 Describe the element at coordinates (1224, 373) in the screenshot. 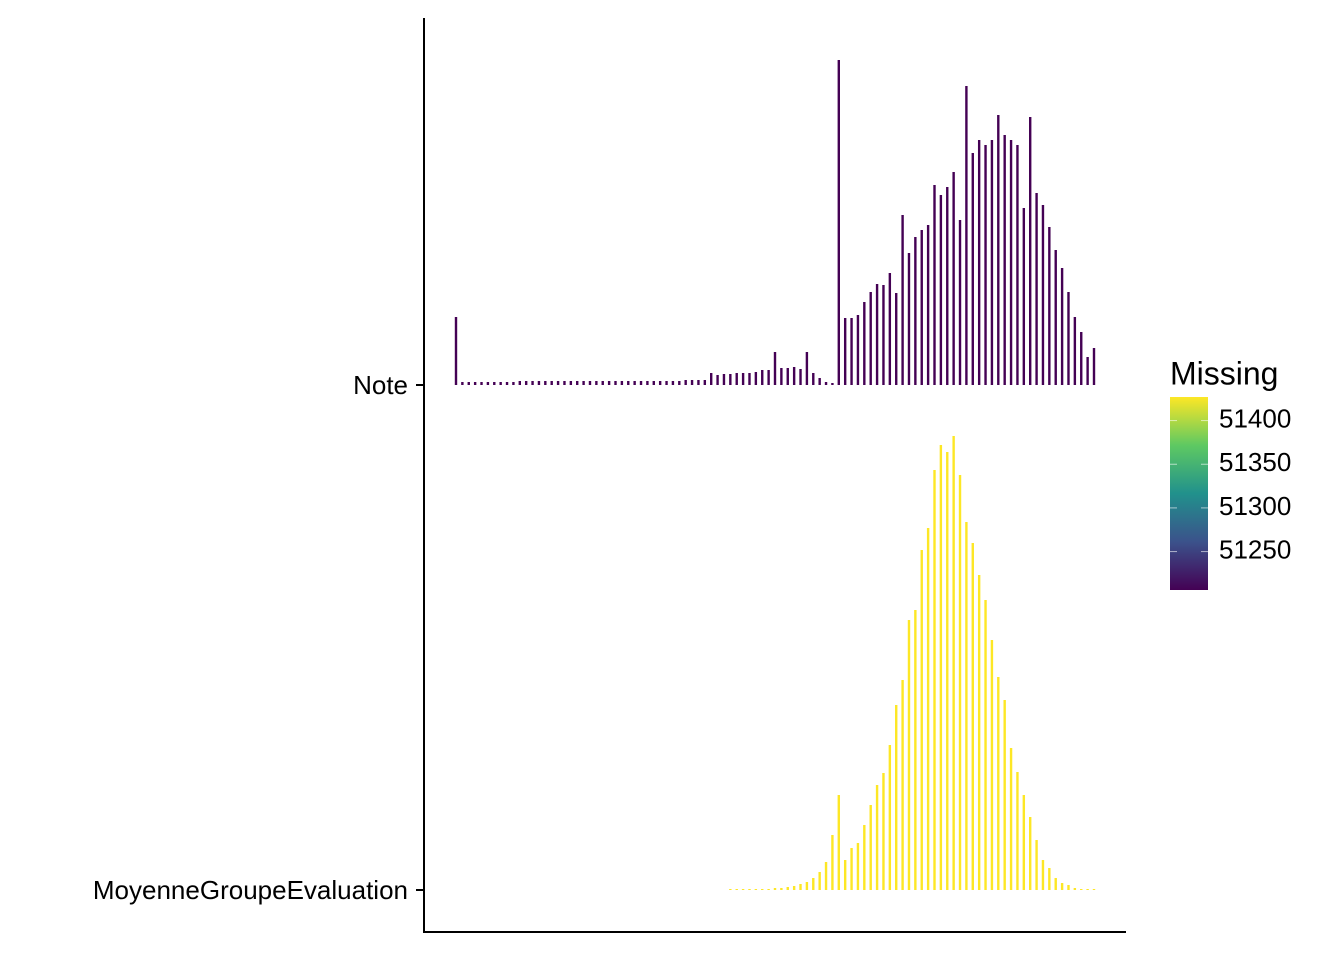

I see `legend-title: Missing` at that location.